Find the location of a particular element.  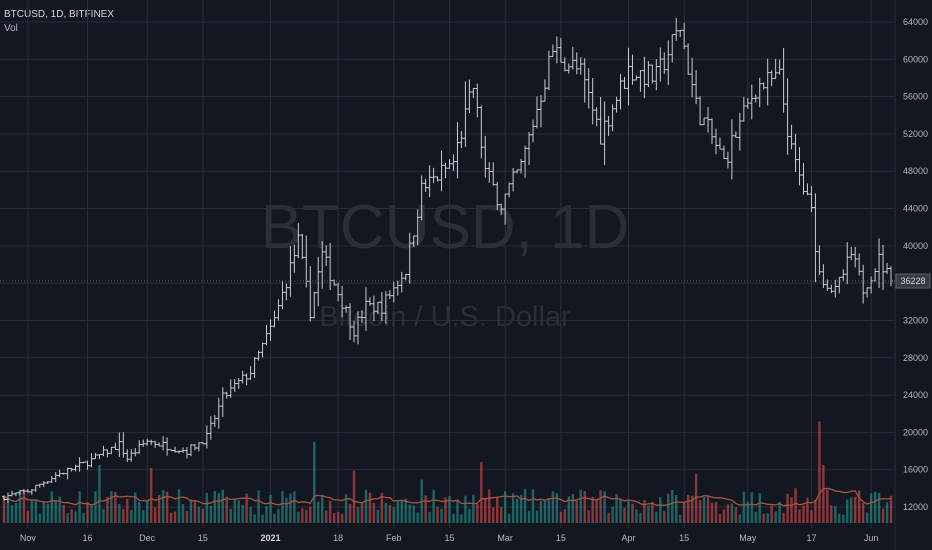

time-tick-label: Jun is located at coordinates (871, 538).